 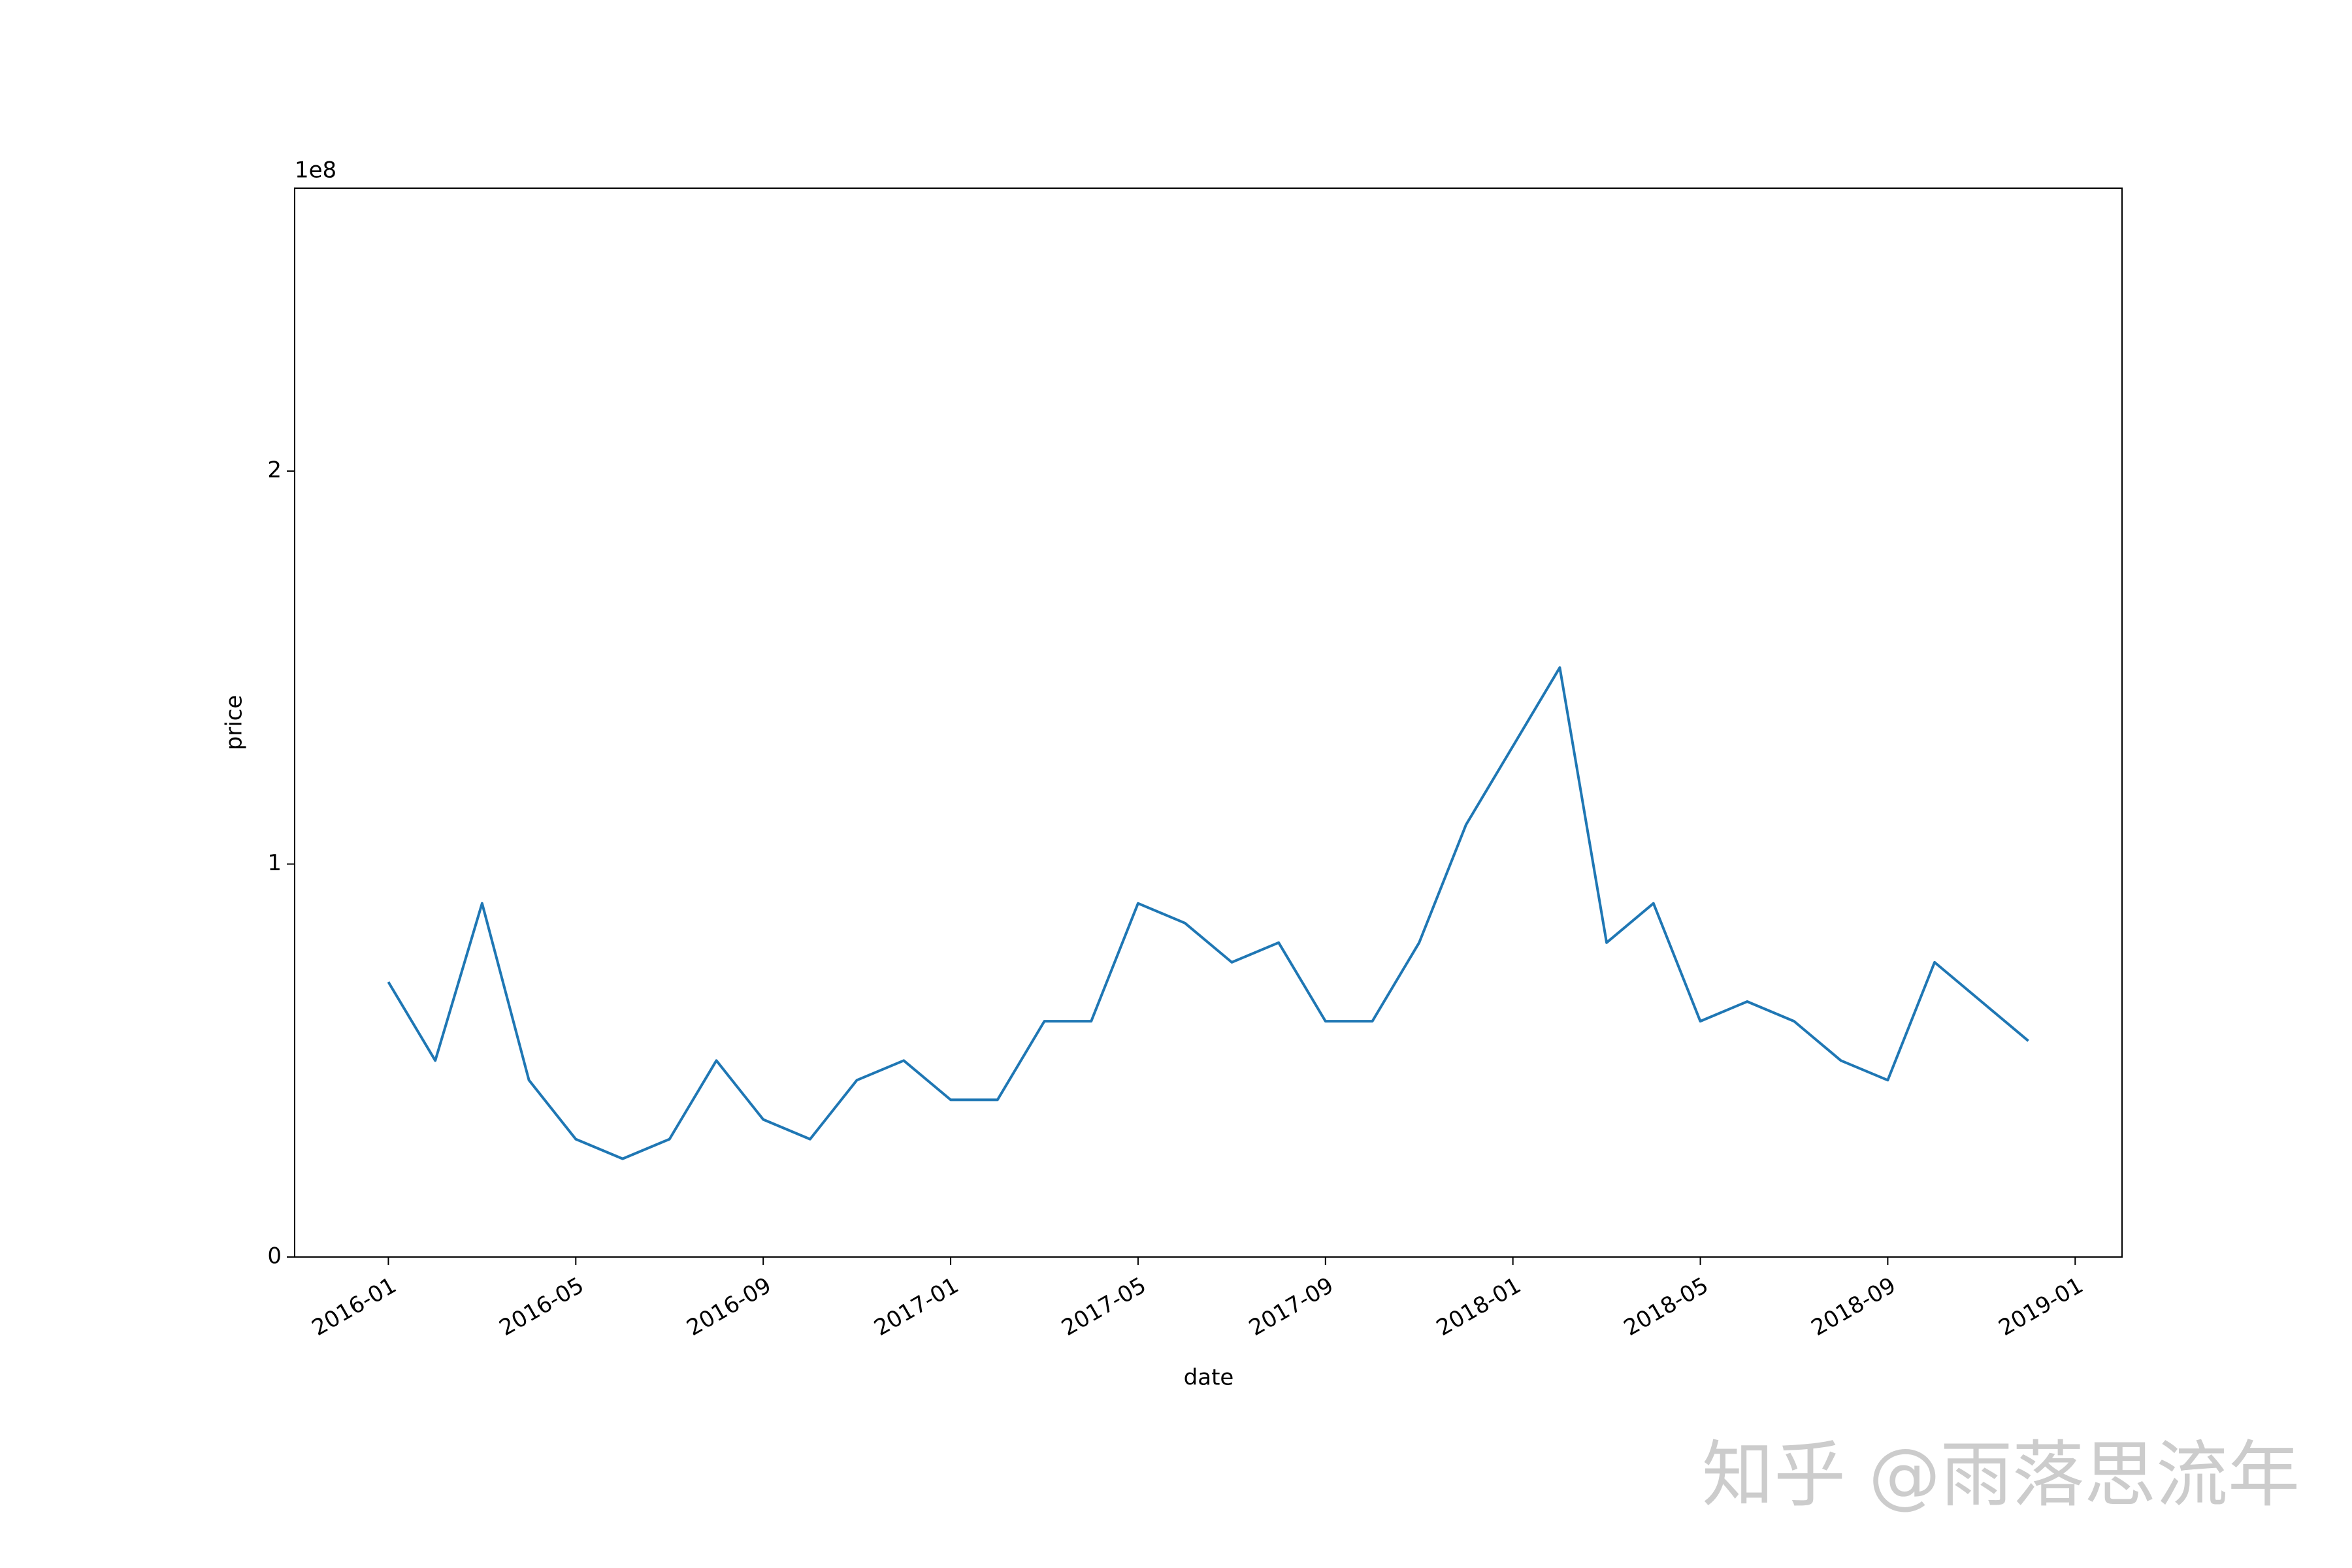 I want to click on x-tick-label: 2018-09, so click(x=1854, y=1306).